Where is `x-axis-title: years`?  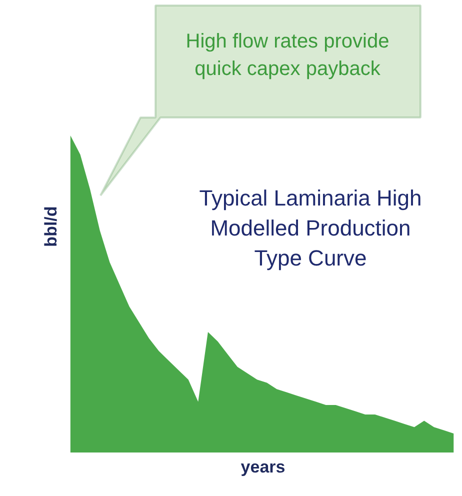
x-axis-title: years is located at coordinates (263, 467).